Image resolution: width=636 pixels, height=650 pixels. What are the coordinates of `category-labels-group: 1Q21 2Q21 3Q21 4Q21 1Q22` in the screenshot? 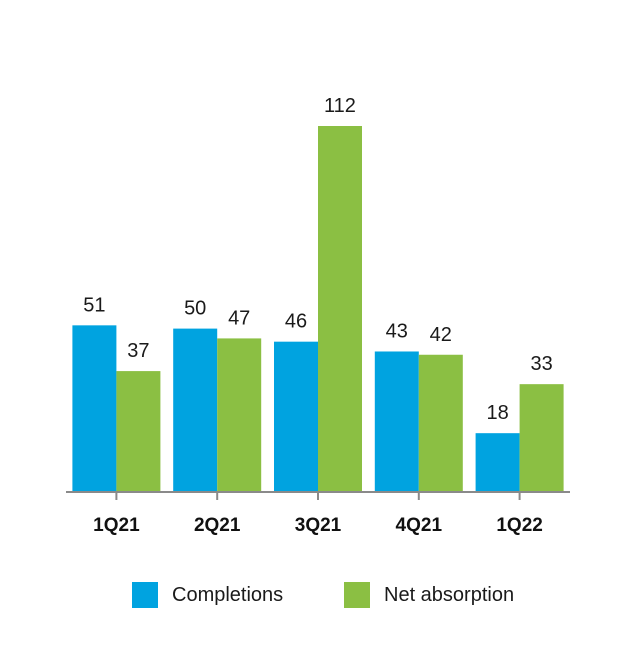 It's located at (318, 525).